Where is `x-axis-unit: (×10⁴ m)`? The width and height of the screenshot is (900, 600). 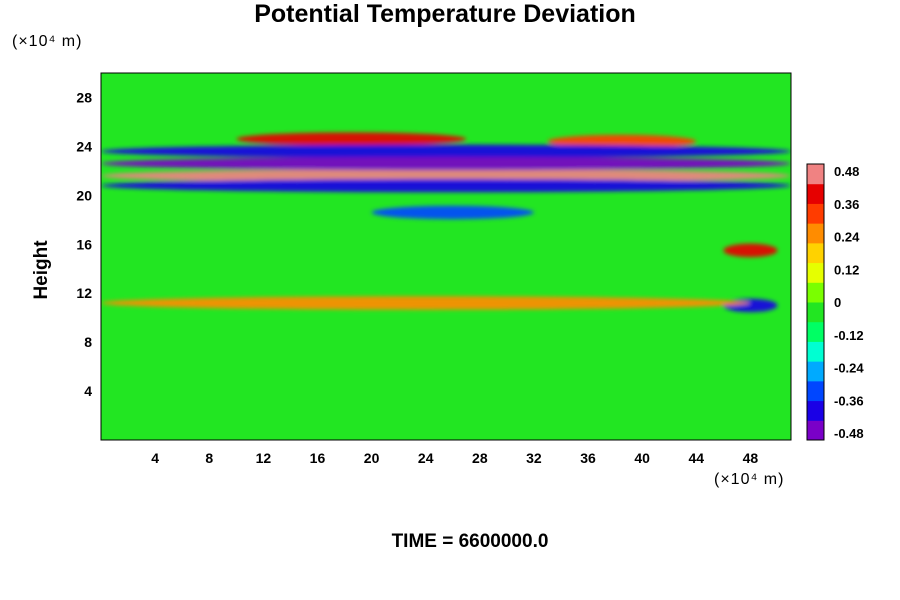
x-axis-unit: (×10⁴ m) is located at coordinates (749, 479).